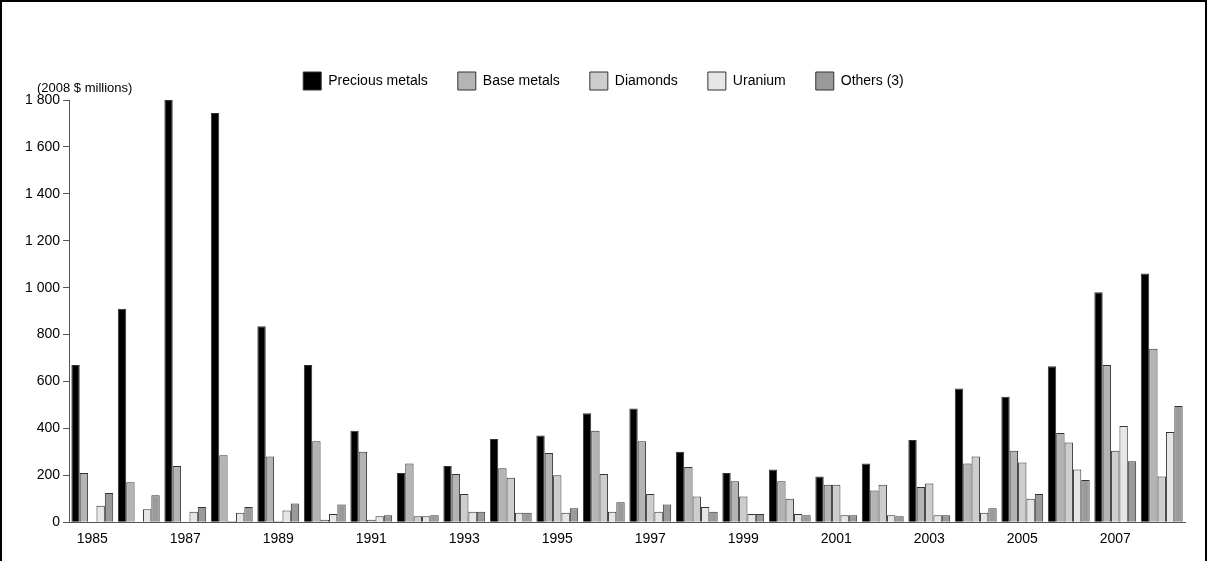 The width and height of the screenshot is (1207, 563). What do you see at coordinates (92, 538) in the screenshot?
I see `x-tick-label: 1985` at bounding box center [92, 538].